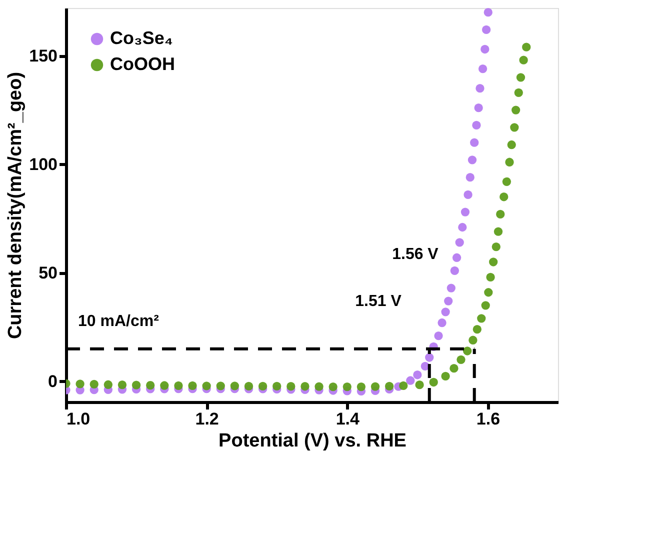  Describe the element at coordinates (53, 381) in the screenshot. I see `y-tick-label: 0` at that location.